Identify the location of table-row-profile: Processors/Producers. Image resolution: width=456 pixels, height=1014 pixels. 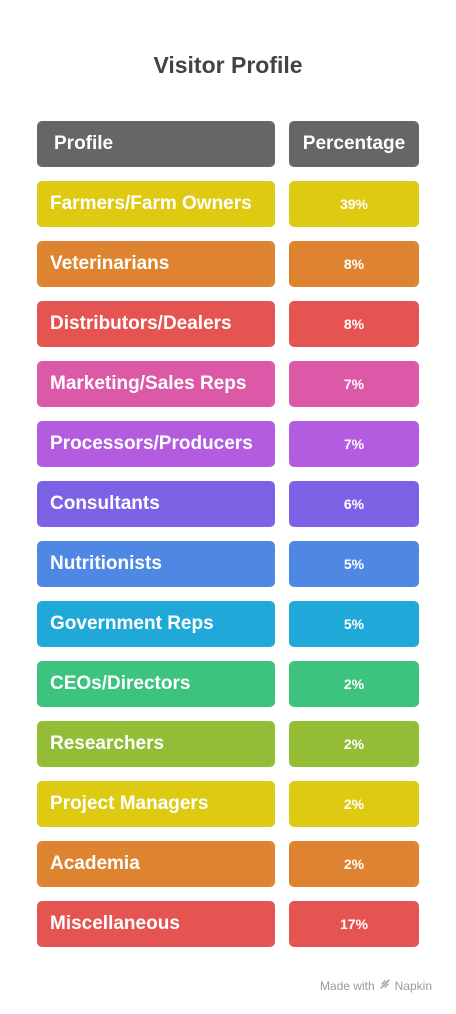
(156, 444).